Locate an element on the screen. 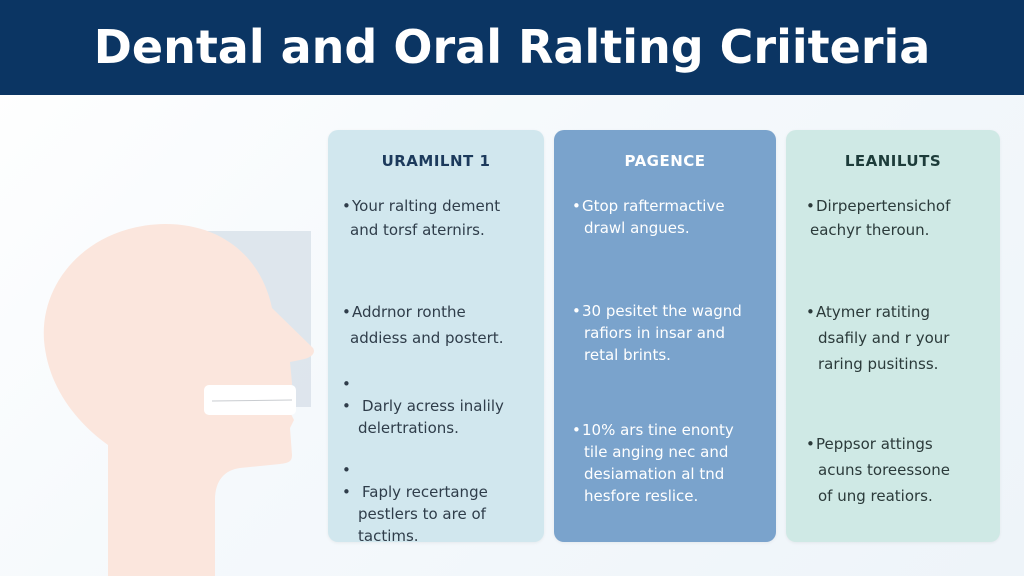  bullet-text: 10% ars tine enonty is located at coordinates (658, 430).